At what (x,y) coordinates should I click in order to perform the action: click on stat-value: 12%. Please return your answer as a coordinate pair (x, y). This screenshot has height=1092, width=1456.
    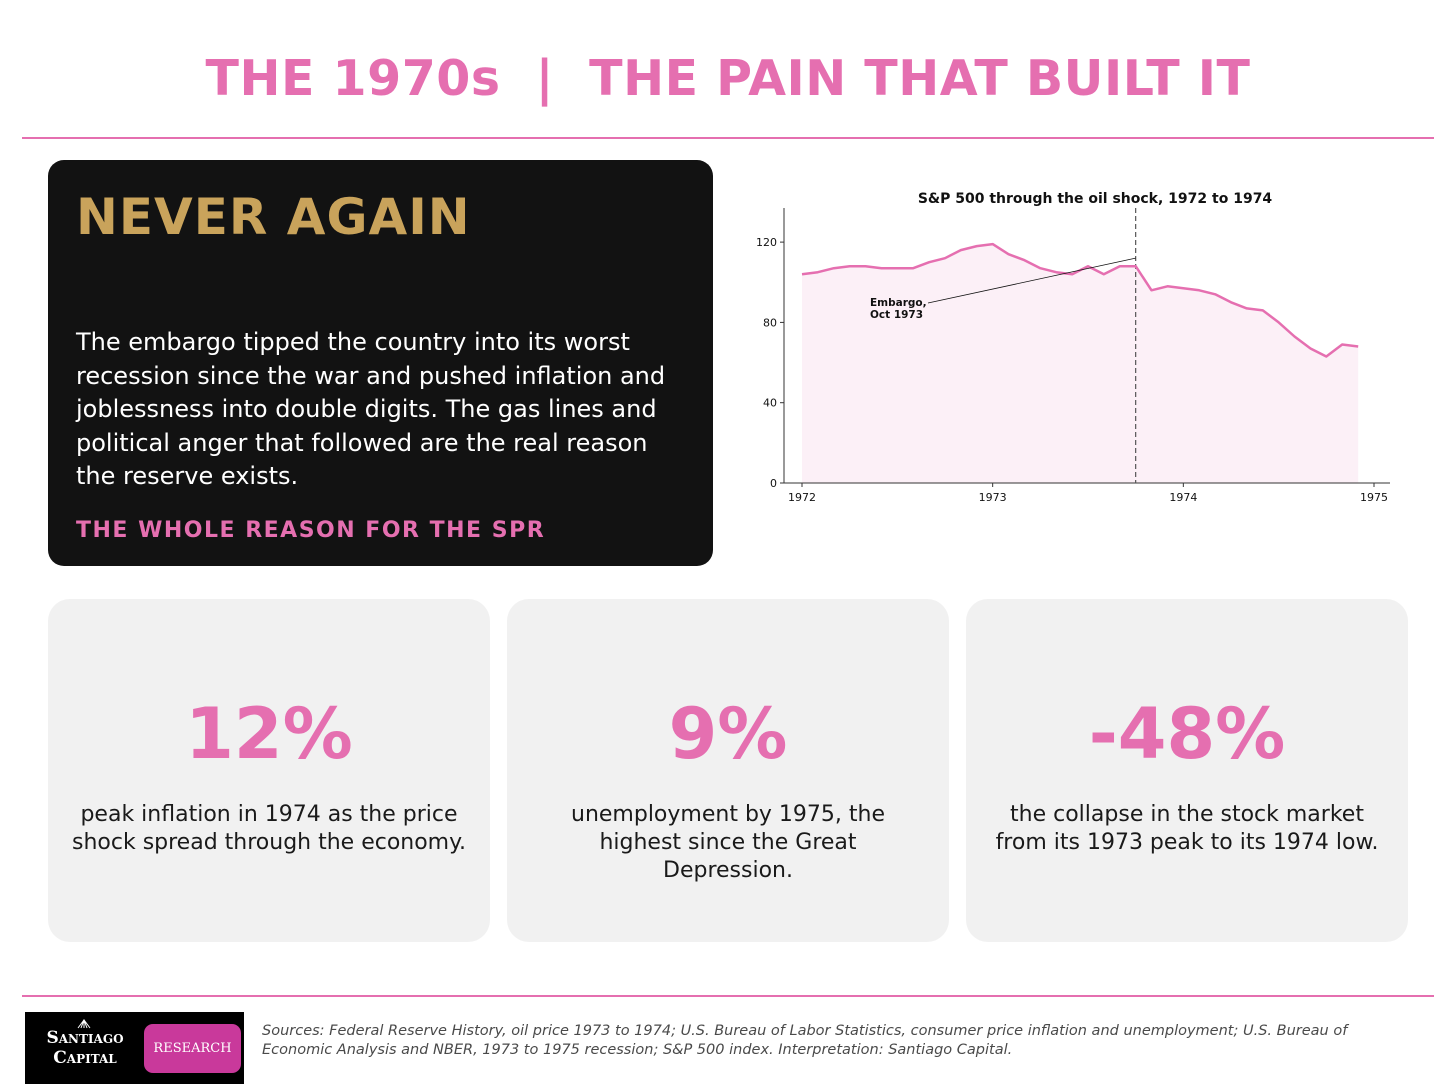
    Looking at the image, I should click on (269, 734).